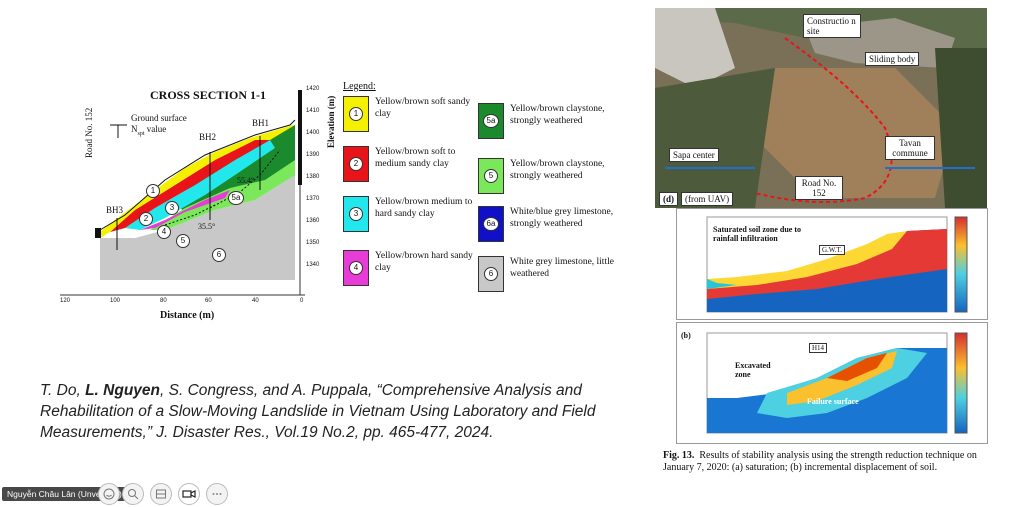 This screenshot has height=507, width=1024. What do you see at coordinates (164, 232) in the screenshot?
I see `layer-marker: 4` at bounding box center [164, 232].